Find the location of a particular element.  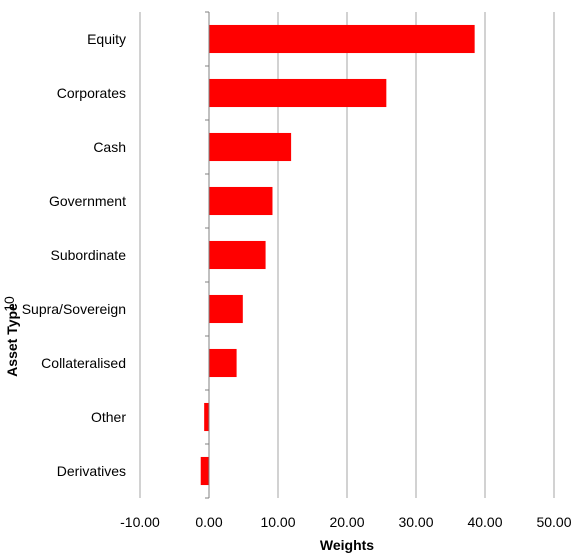

category-label: Cash is located at coordinates (109, 147).